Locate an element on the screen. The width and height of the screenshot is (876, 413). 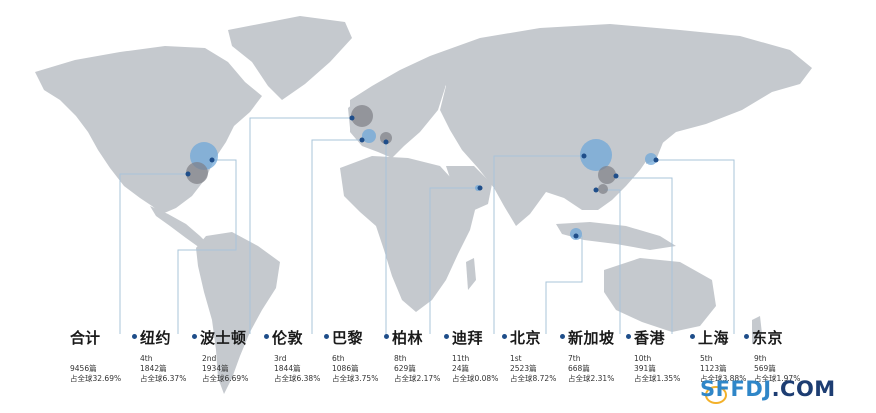
city-share: 占全球6.37% is located at coordinates (163, 378).